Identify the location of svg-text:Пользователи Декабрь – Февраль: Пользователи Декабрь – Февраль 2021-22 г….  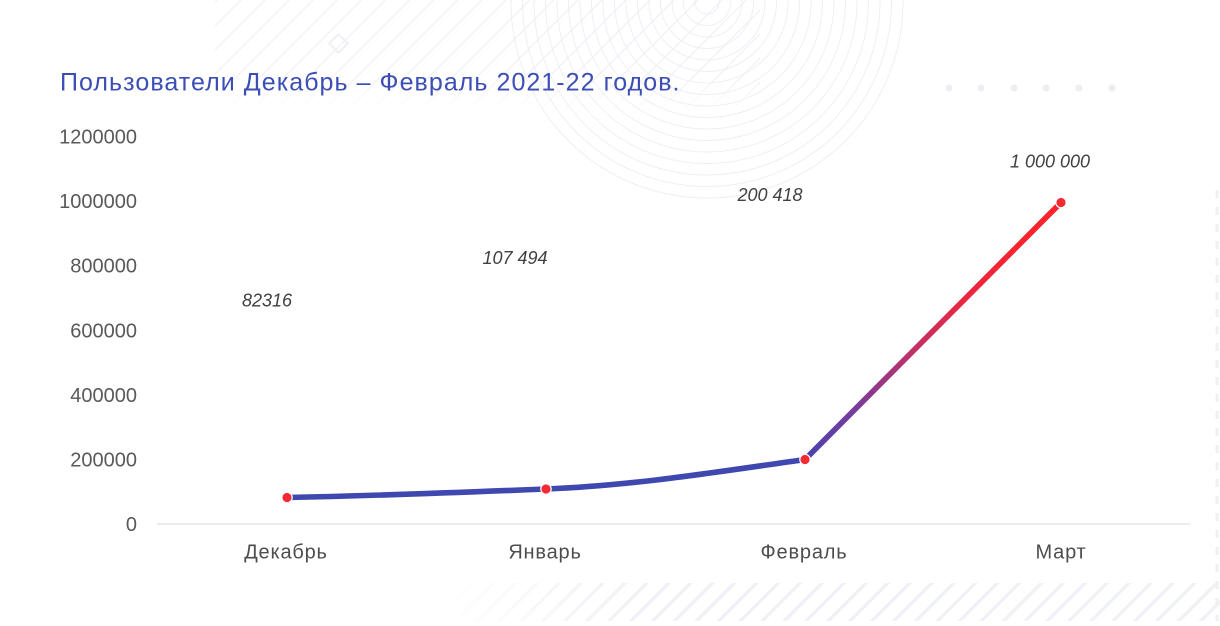
(370, 83).